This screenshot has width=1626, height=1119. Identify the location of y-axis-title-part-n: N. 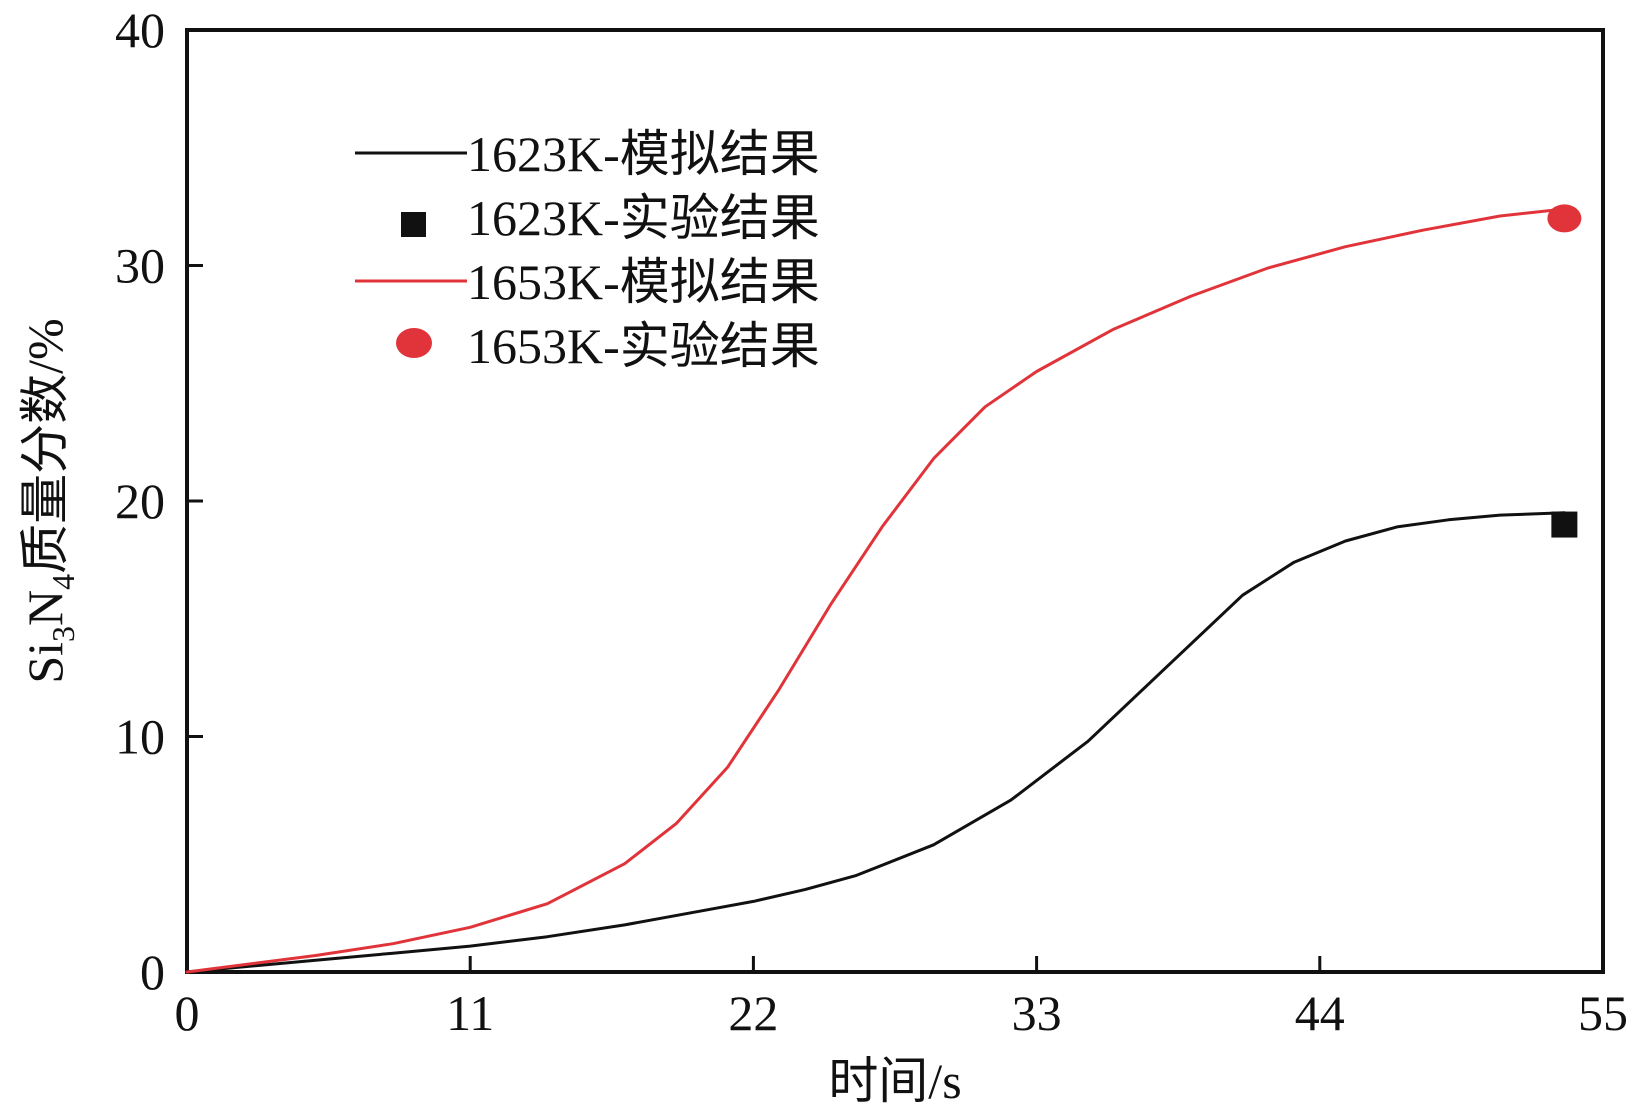
(45, 608).